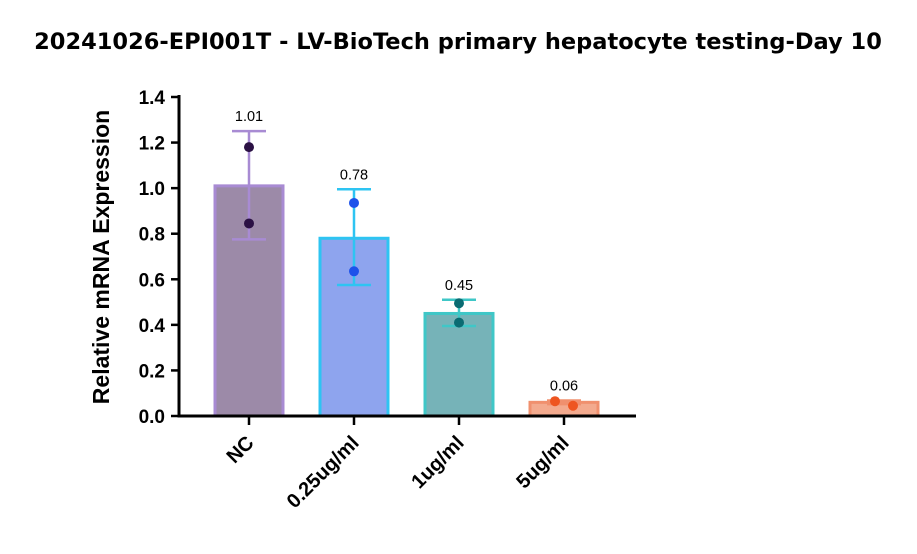 This screenshot has height=554, width=917. What do you see at coordinates (152, 98) in the screenshot?
I see `y-tick-label: 1.4` at bounding box center [152, 98].